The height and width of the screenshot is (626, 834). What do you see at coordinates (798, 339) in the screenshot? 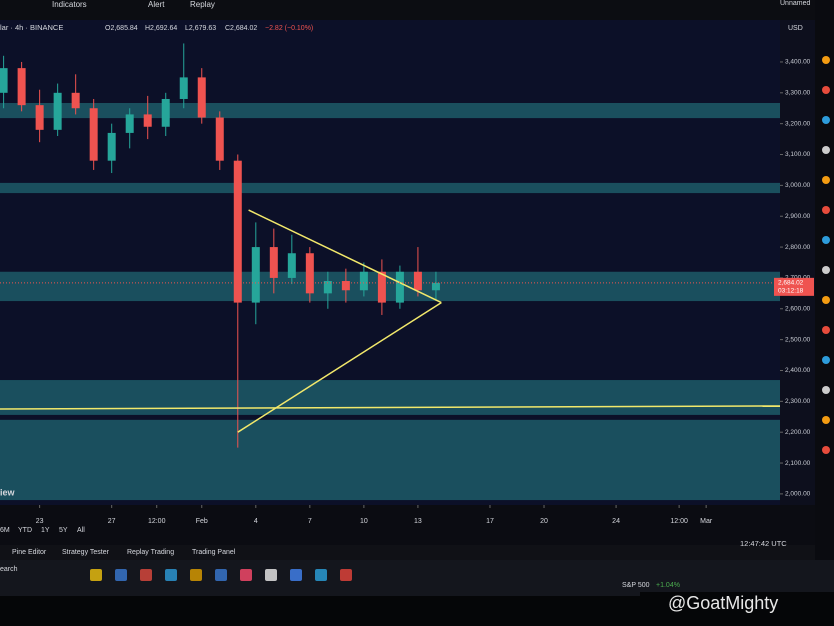
I see `y-tick-label: 2,500.00` at bounding box center [798, 339].